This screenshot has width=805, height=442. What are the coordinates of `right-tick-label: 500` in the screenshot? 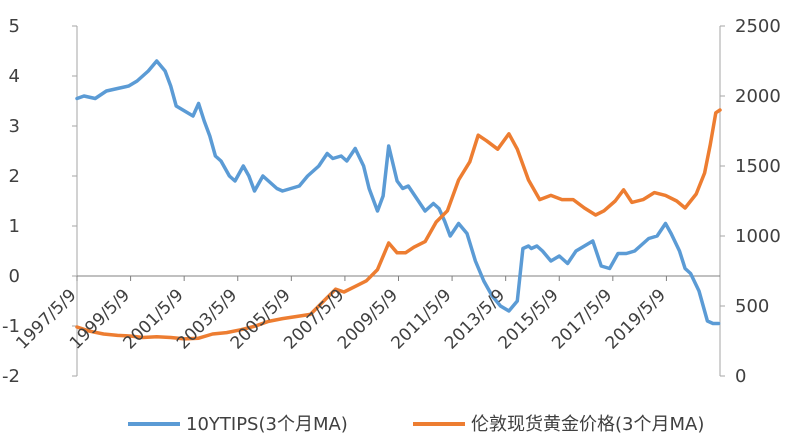 It's located at (752, 306).